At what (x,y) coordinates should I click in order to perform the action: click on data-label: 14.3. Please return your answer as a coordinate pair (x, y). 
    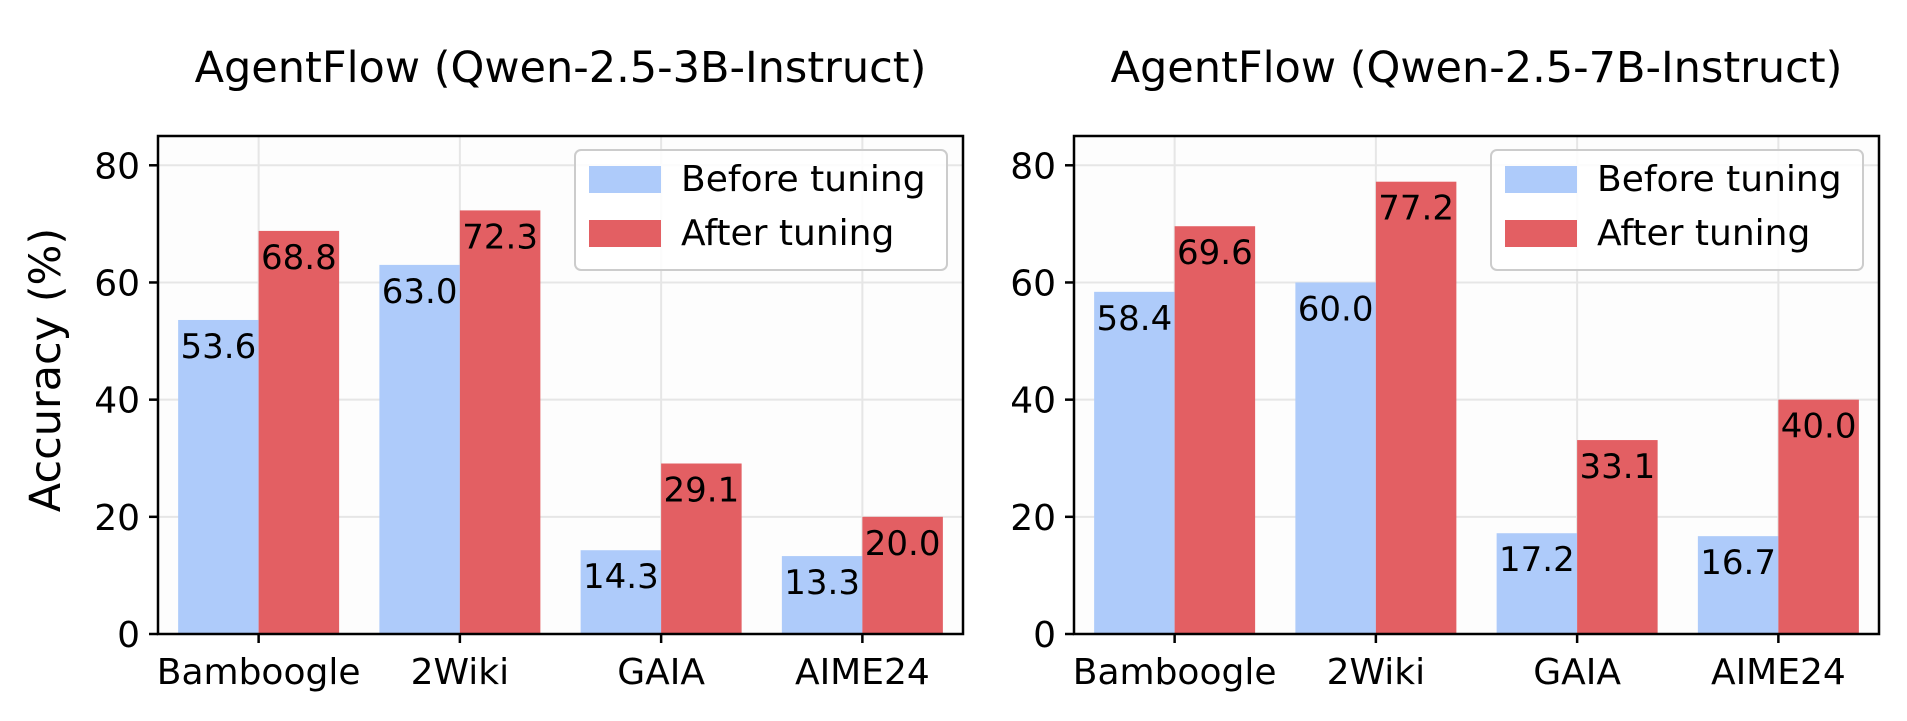
    Looking at the image, I should click on (621, 577).